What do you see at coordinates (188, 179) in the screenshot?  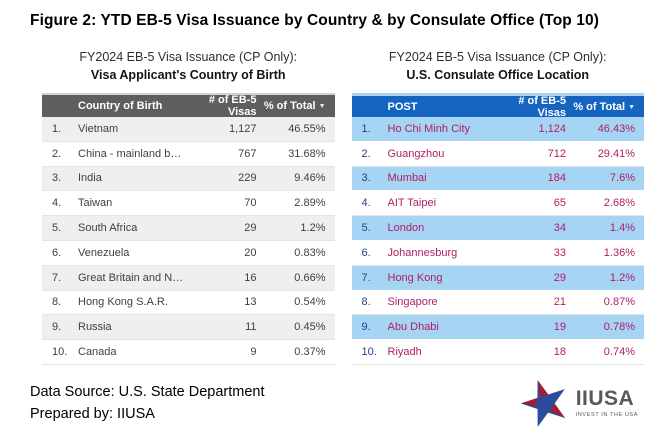 I see `table-row: 3. India 229 9.46%` at bounding box center [188, 179].